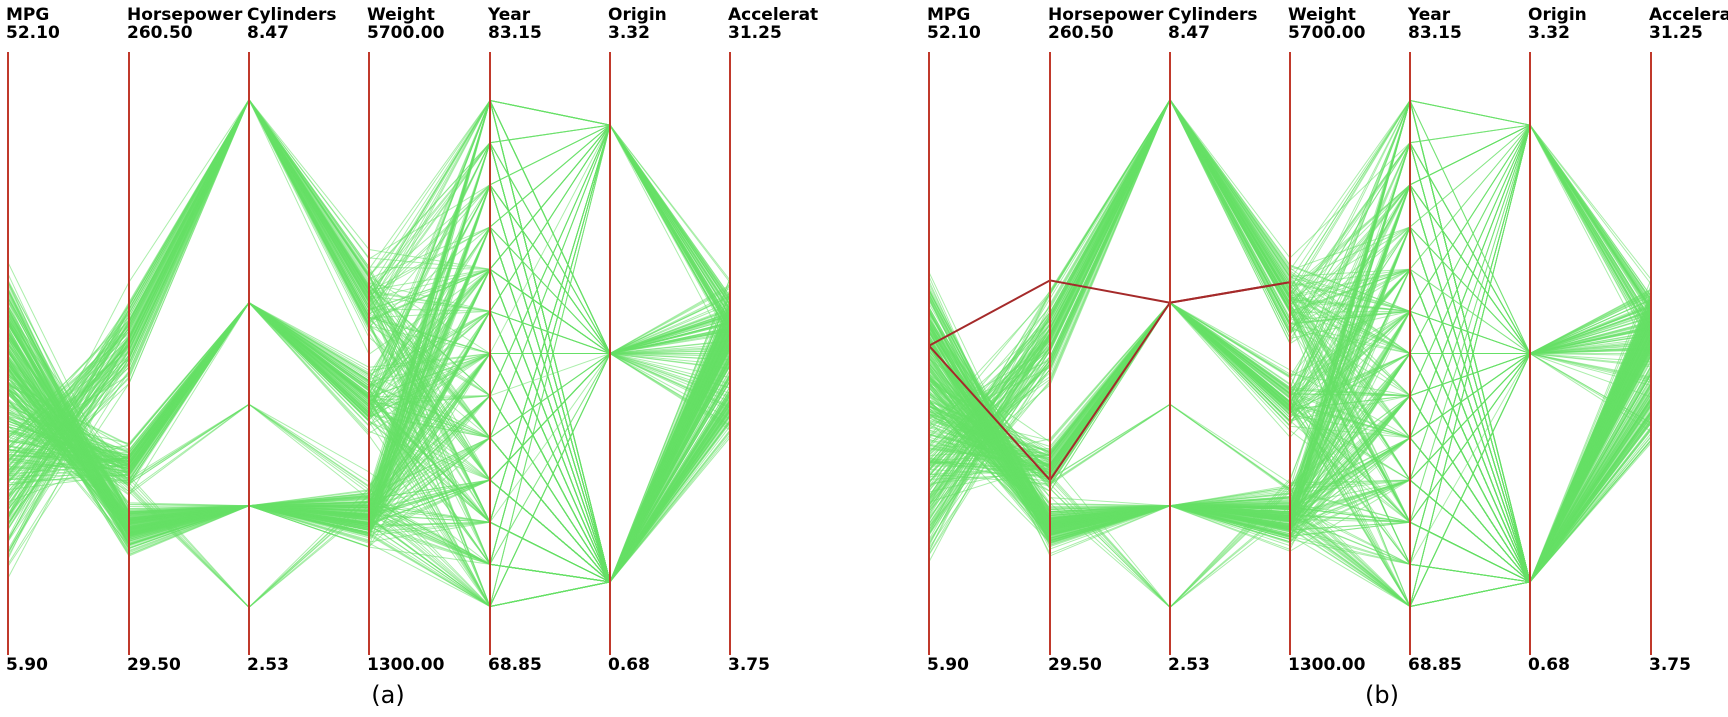 This screenshot has height=717, width=1728. What do you see at coordinates (387, 695) in the screenshot?
I see `panel-a-caption: (a)` at bounding box center [387, 695].